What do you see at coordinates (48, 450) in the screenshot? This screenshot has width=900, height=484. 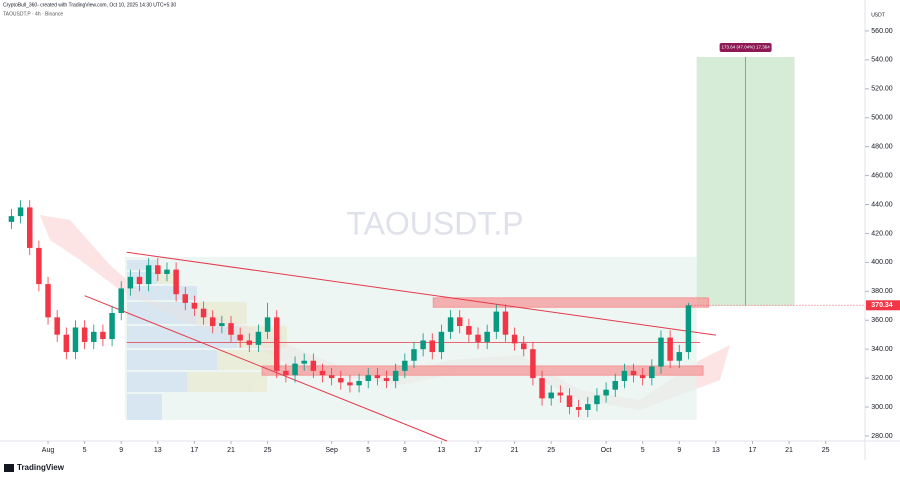 I see `x-tick-label: Aug` at bounding box center [48, 450].